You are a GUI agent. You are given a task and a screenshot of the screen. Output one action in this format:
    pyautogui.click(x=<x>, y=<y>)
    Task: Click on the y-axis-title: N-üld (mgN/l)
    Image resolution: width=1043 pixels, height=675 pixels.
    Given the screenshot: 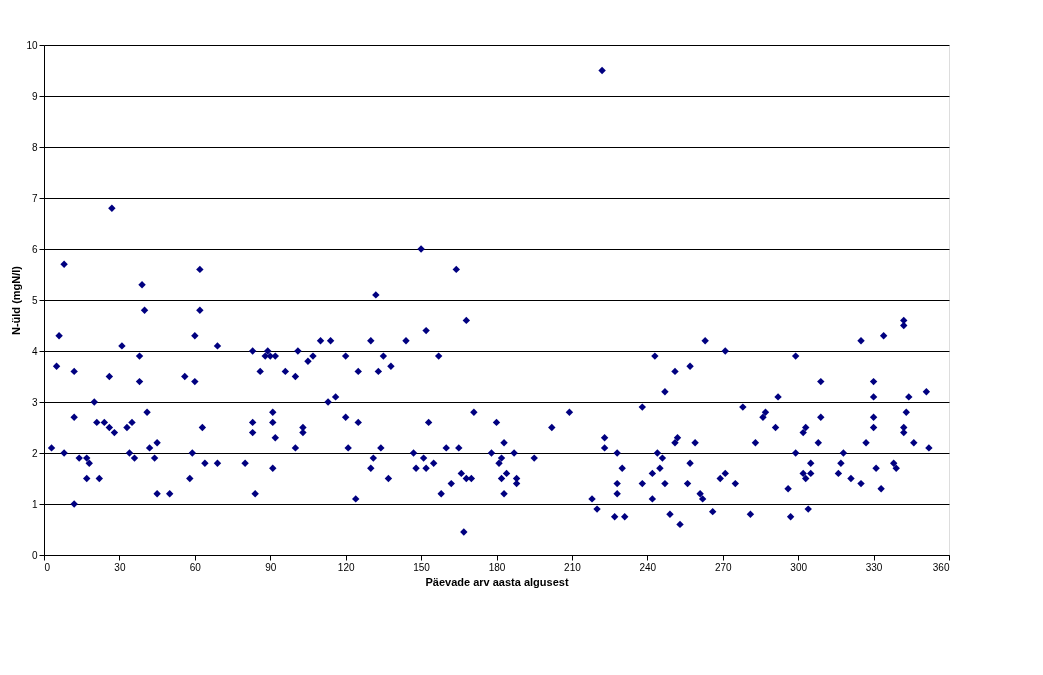 What is the action you would take?
    pyautogui.click(x=16, y=300)
    